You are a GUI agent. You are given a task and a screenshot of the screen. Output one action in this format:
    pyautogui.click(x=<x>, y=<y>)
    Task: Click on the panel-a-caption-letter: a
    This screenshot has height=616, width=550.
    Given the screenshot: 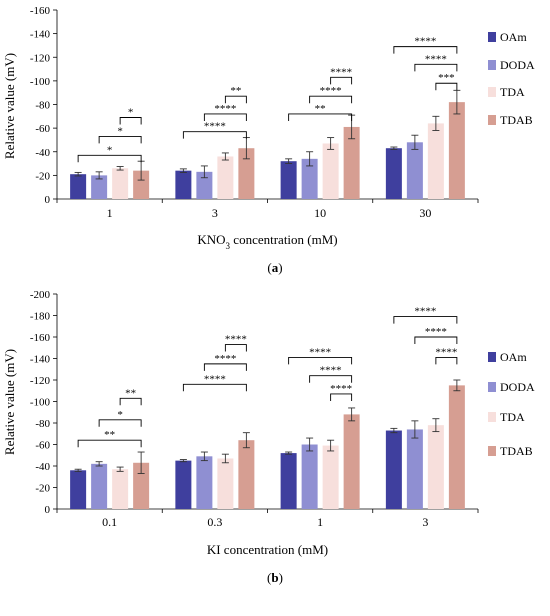 What is the action you would take?
    pyautogui.click(x=275, y=267)
    